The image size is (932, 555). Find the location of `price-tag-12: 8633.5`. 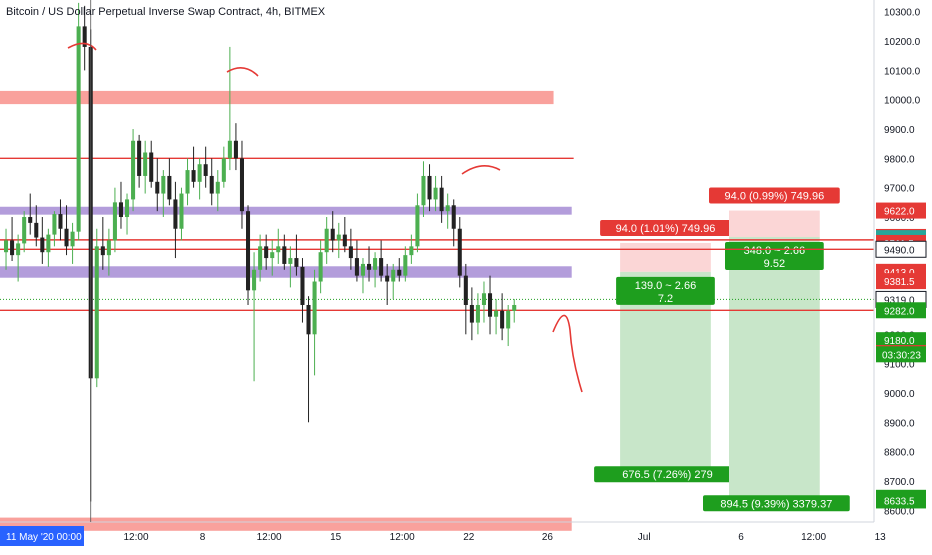

price-tag-12: 8633.5 is located at coordinates (899, 501).